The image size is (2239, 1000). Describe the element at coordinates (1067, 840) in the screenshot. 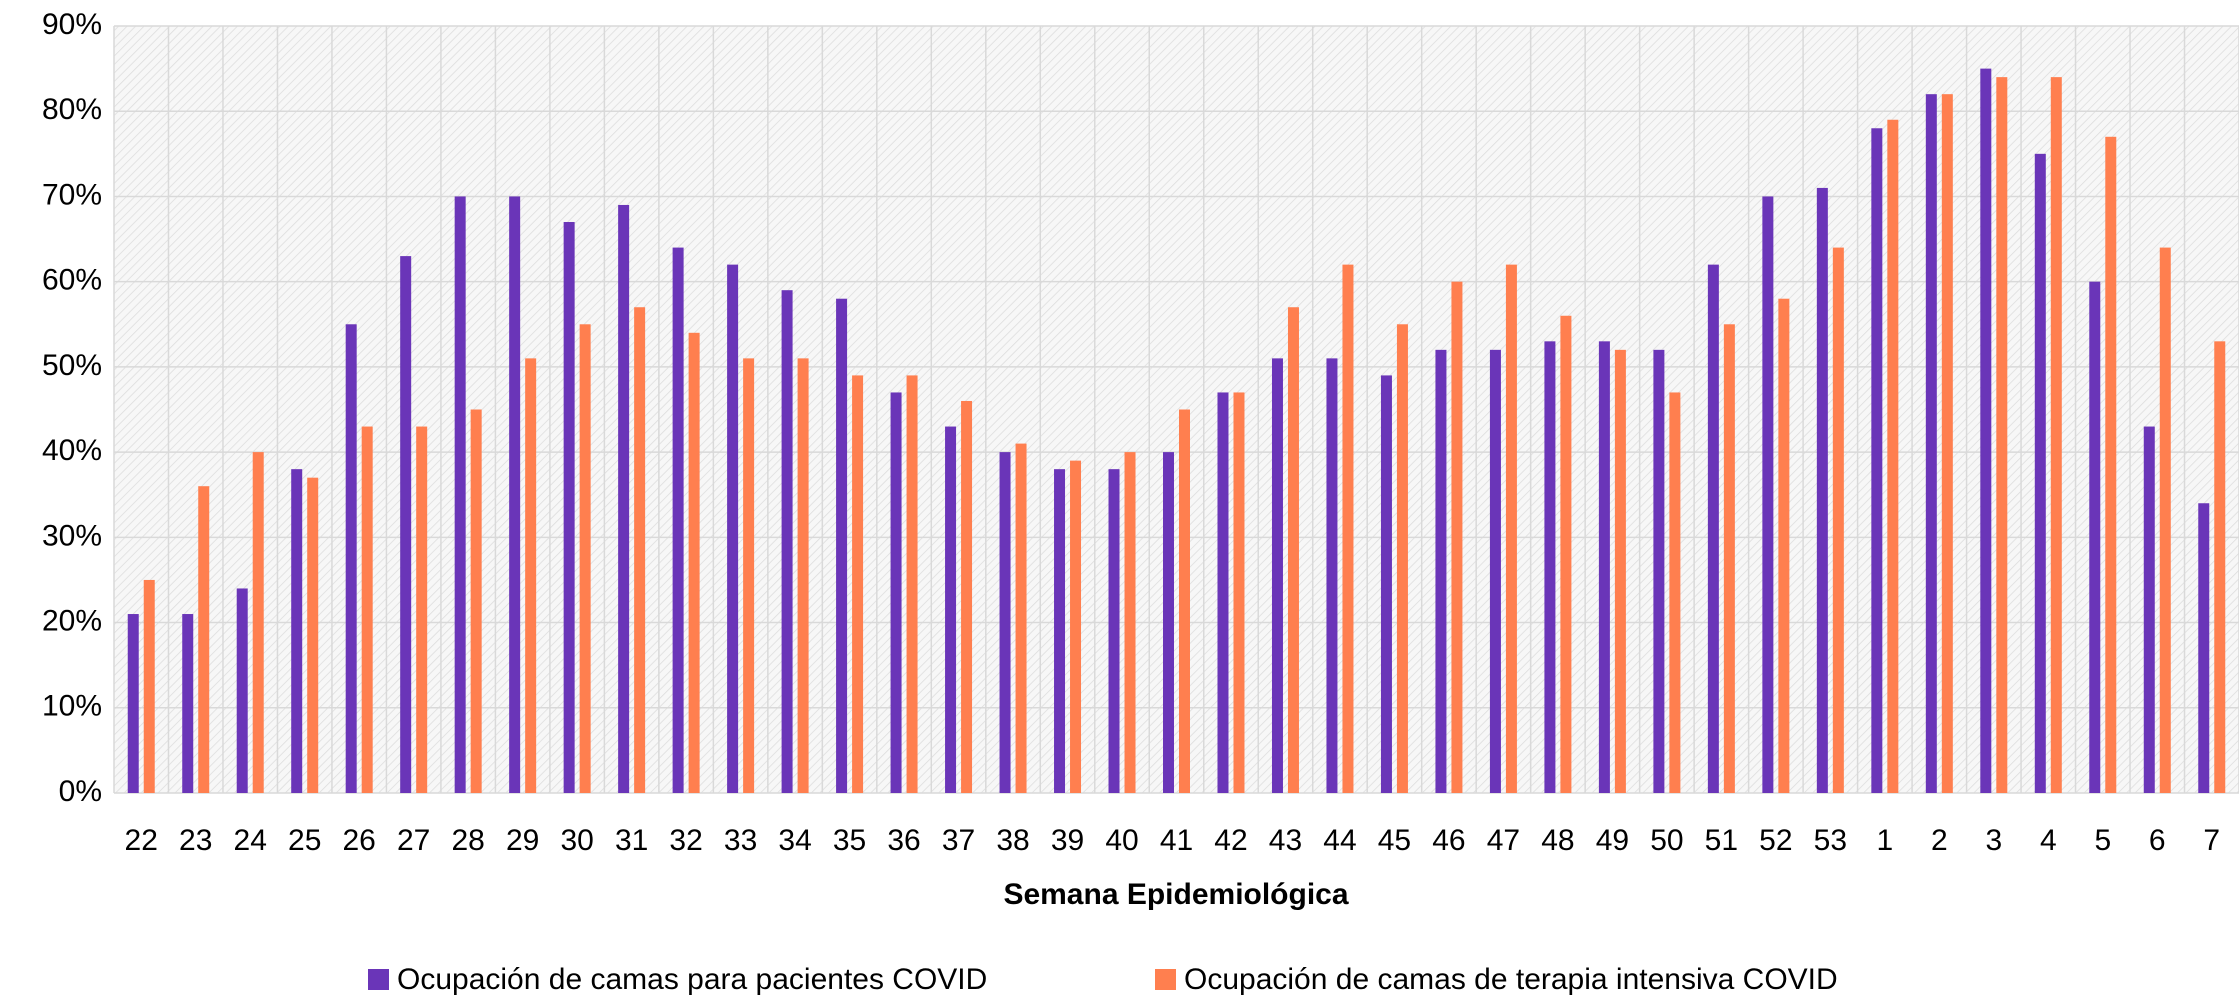

I see `x-tick-label: 39` at that location.